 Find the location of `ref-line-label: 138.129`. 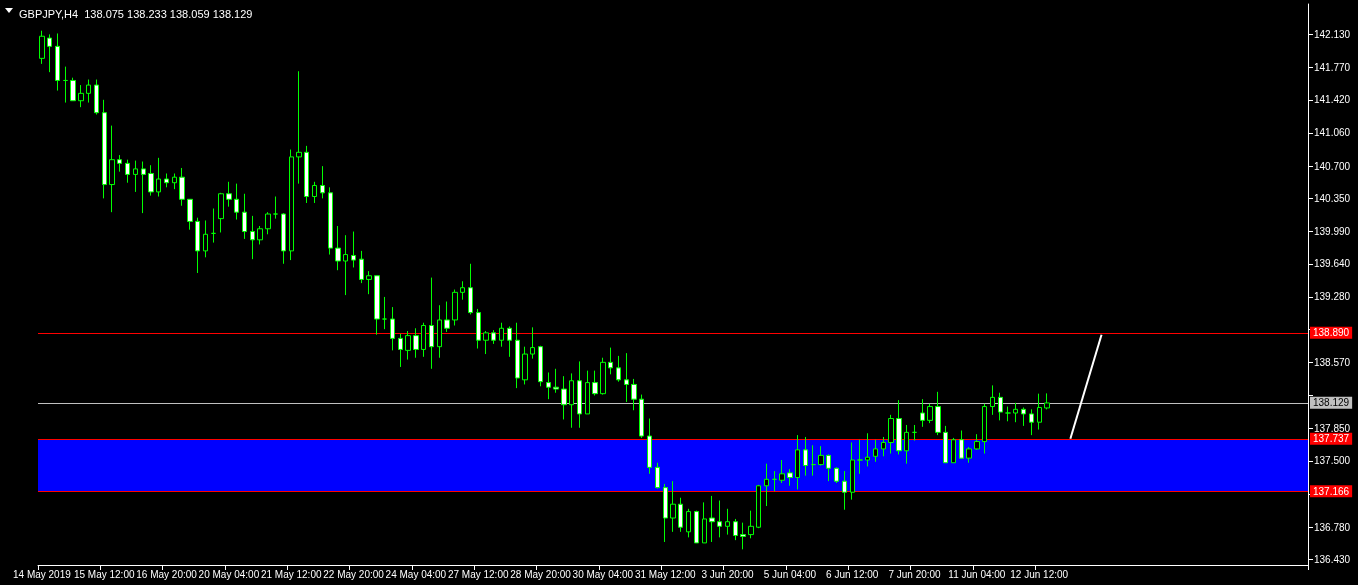

ref-line-label: 138.129 is located at coordinates (1331, 403).